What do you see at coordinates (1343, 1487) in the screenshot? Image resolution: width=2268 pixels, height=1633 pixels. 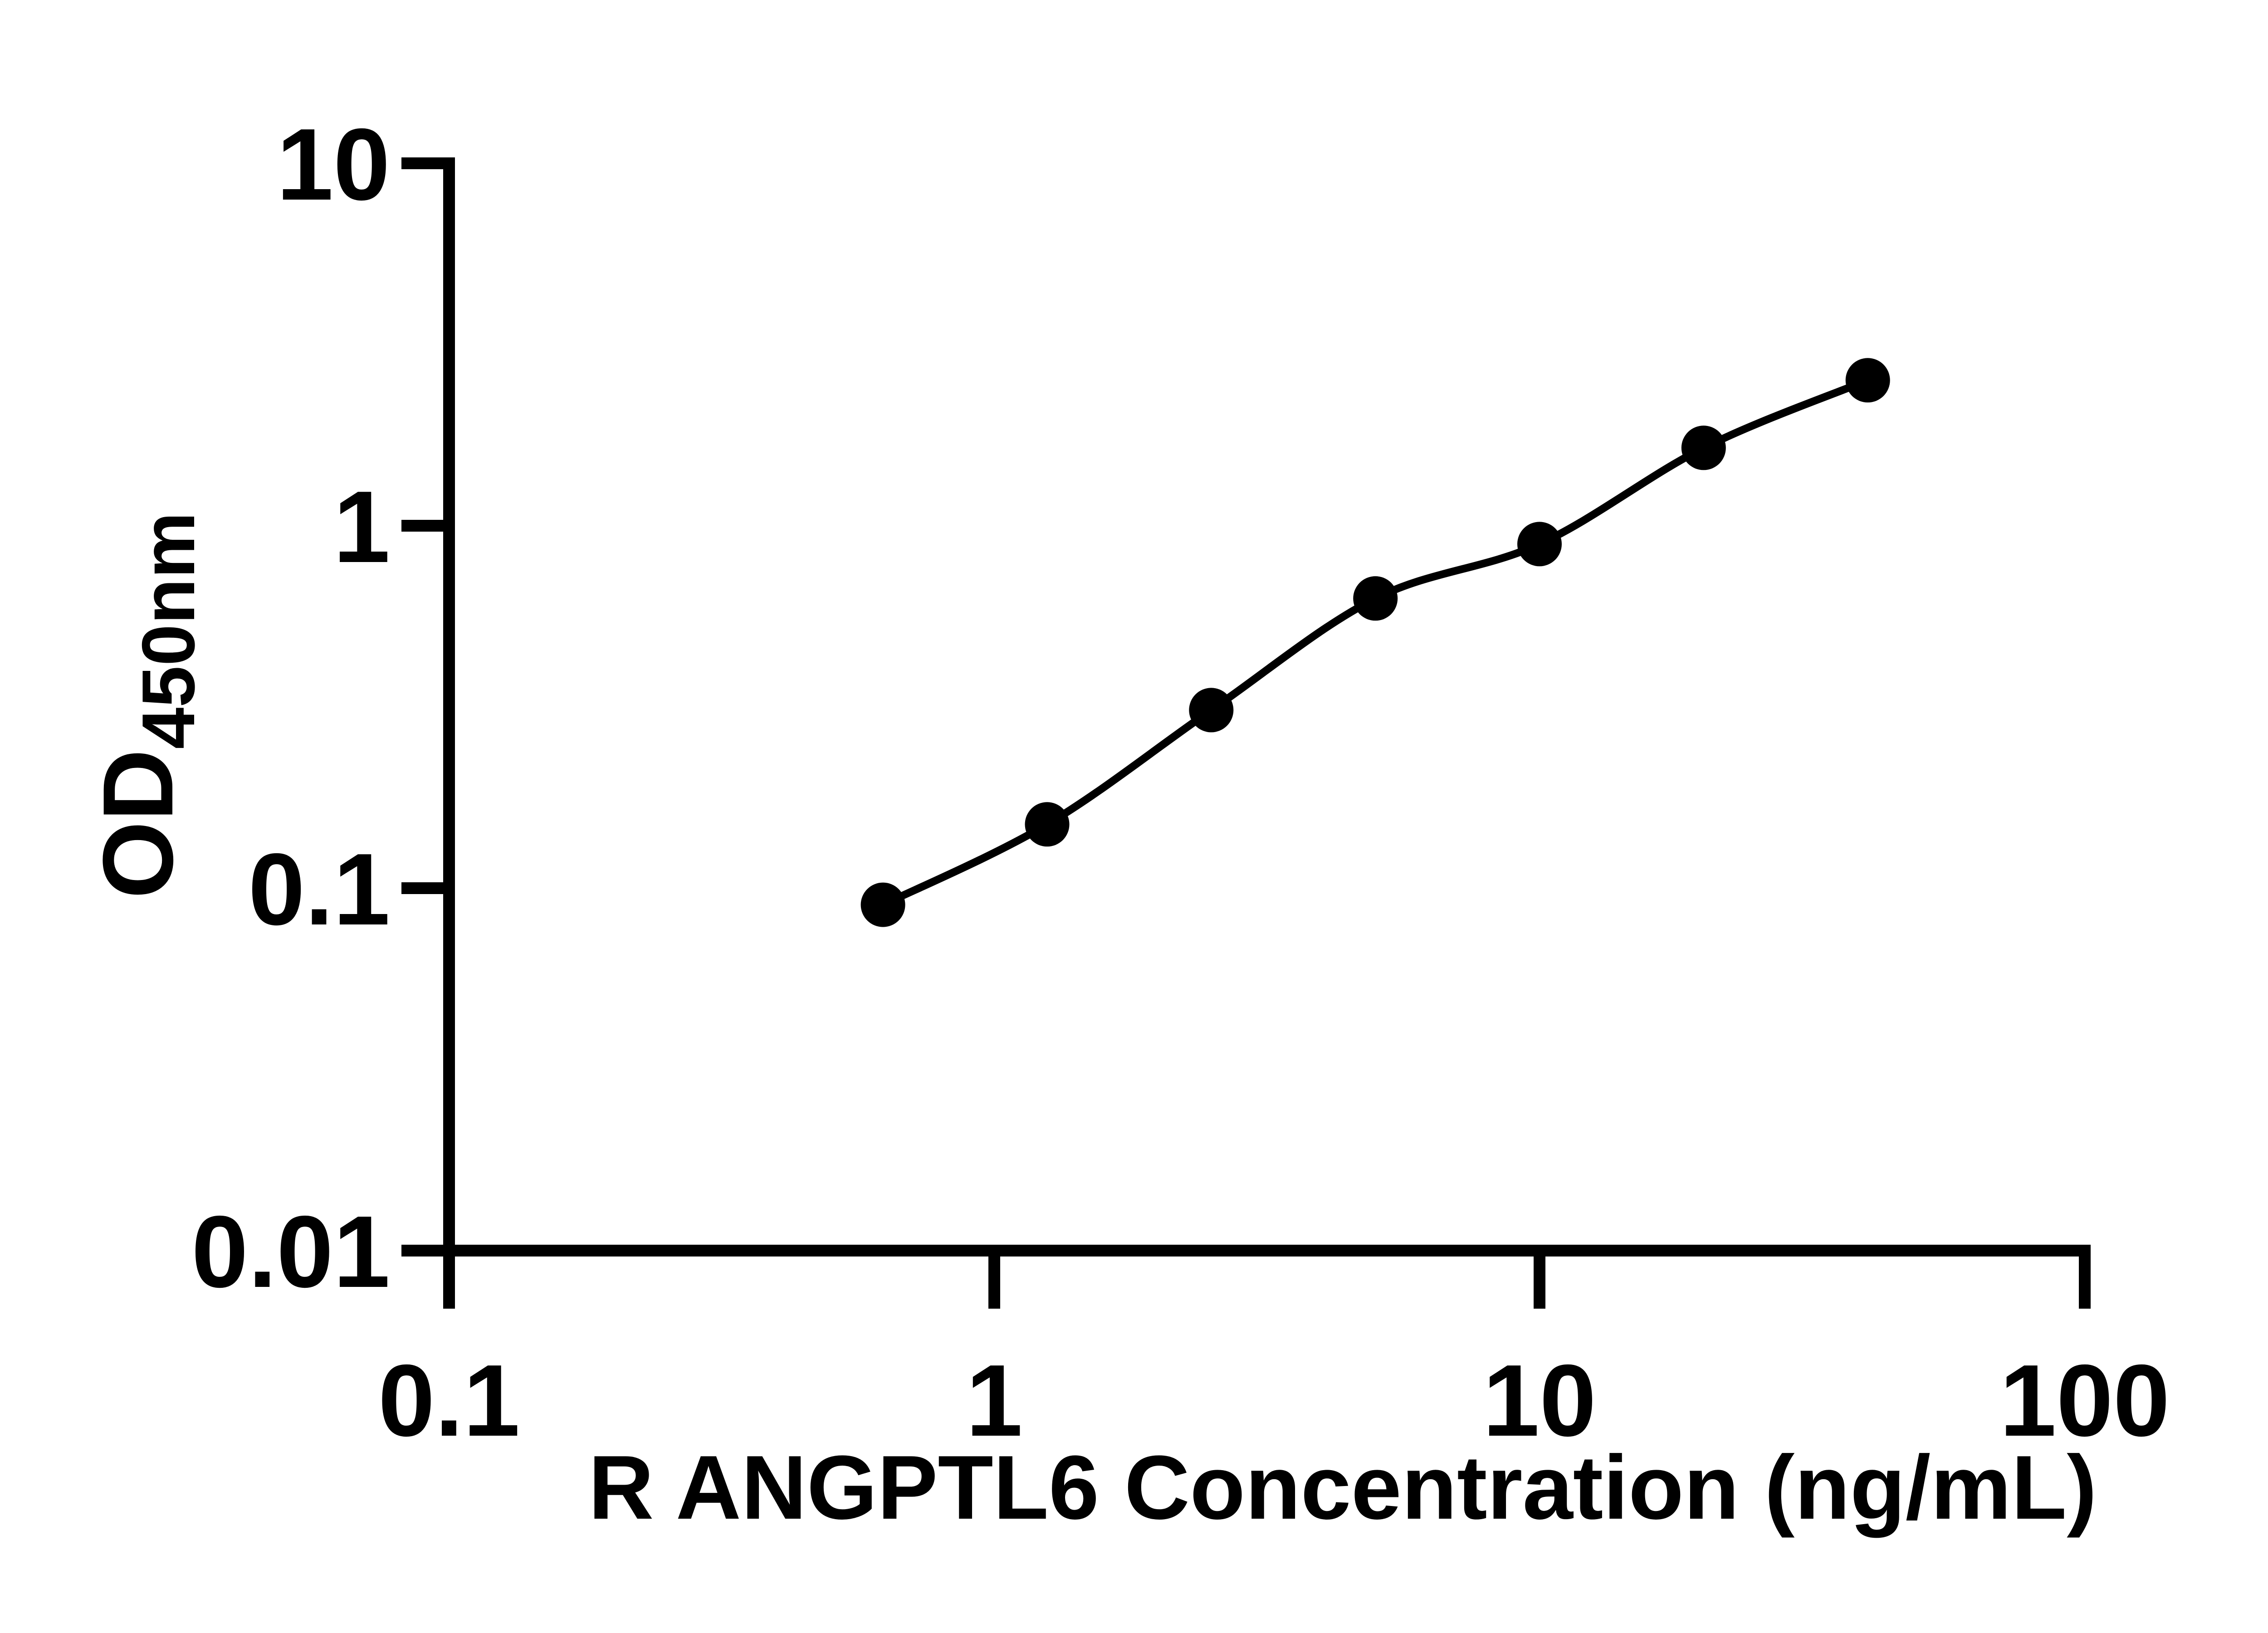 I see `x-axis-title: R ANGPTL6 Concentration (ng/mL)` at bounding box center [1343, 1487].